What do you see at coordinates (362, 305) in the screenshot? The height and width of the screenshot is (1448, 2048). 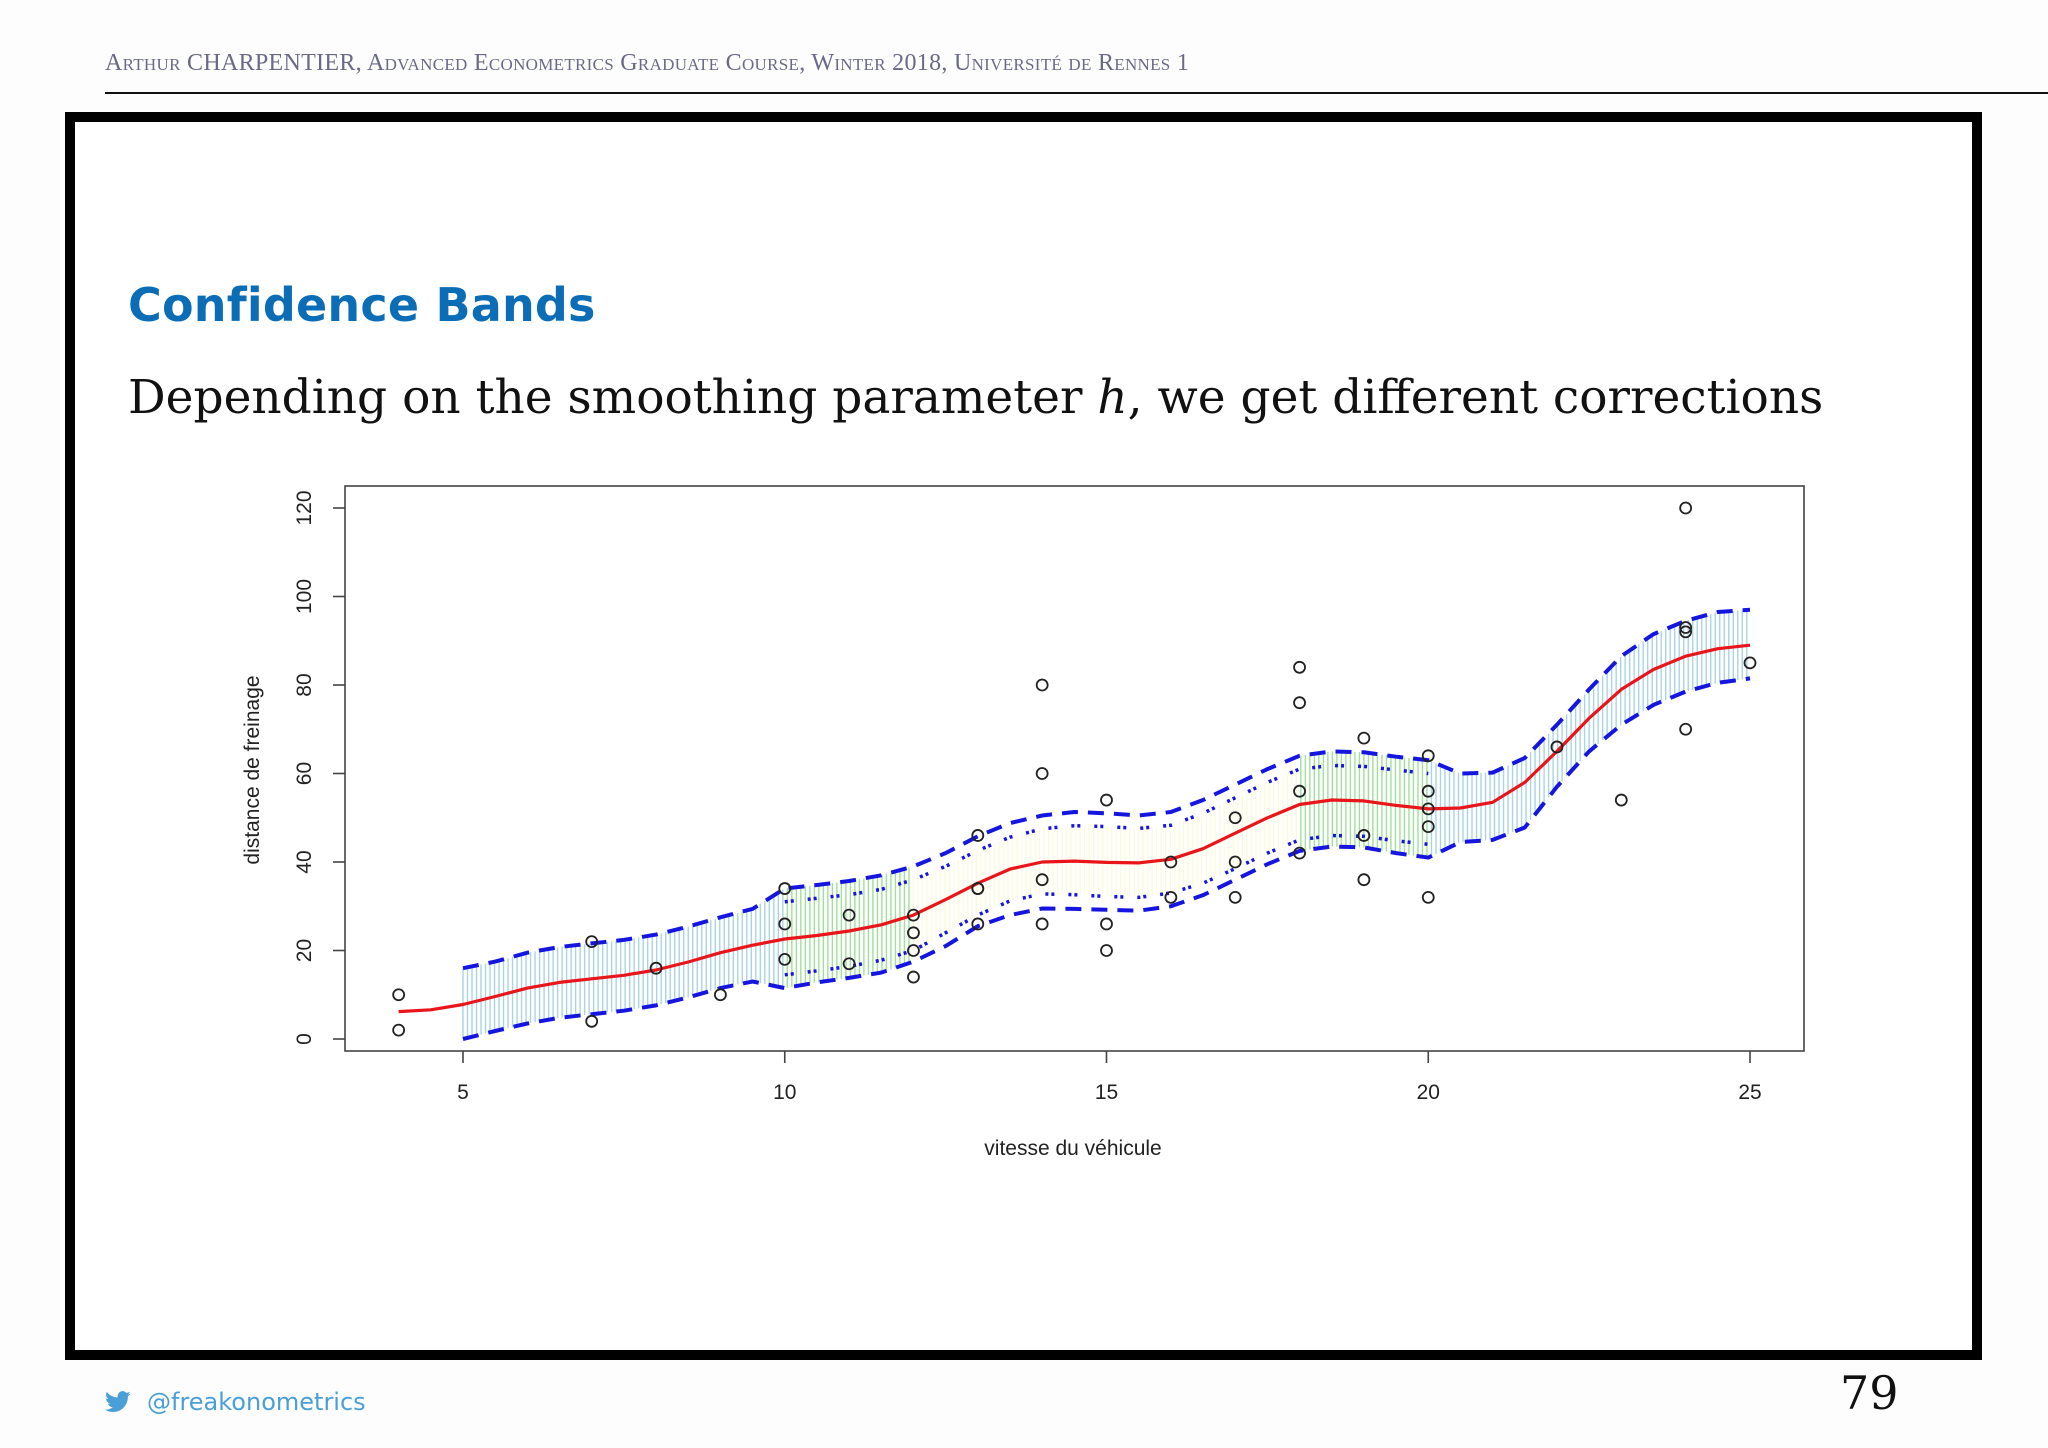 I see `slide-title: Confidence Bands` at bounding box center [362, 305].